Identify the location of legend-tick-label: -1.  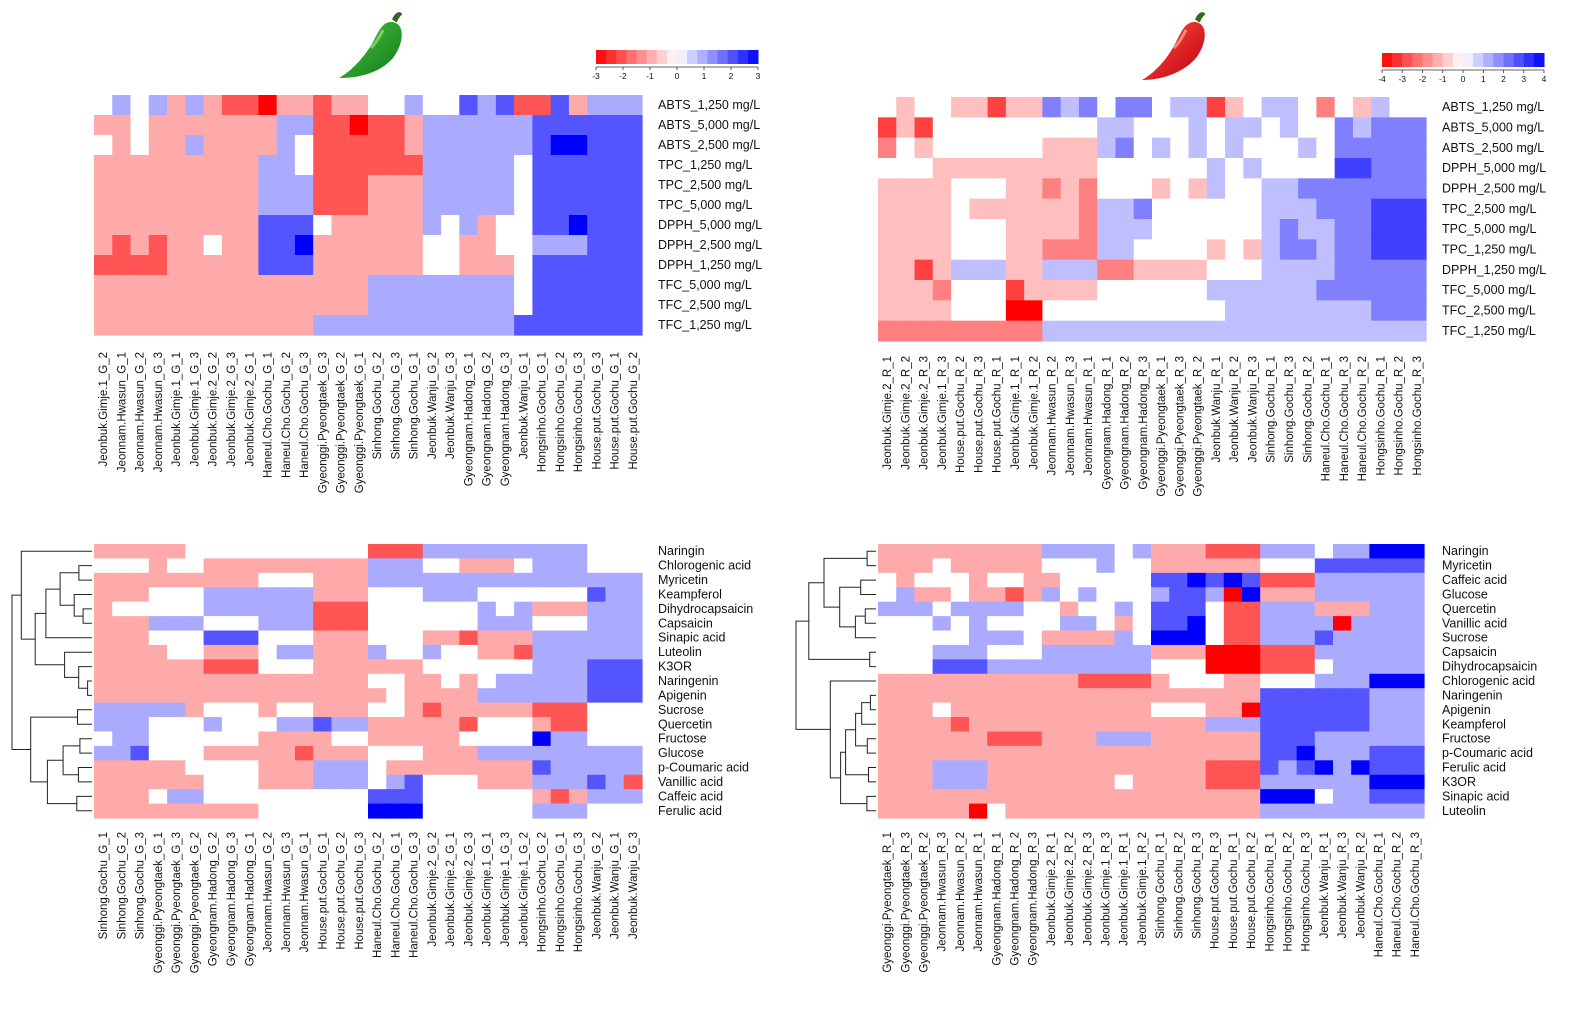
(650, 76).